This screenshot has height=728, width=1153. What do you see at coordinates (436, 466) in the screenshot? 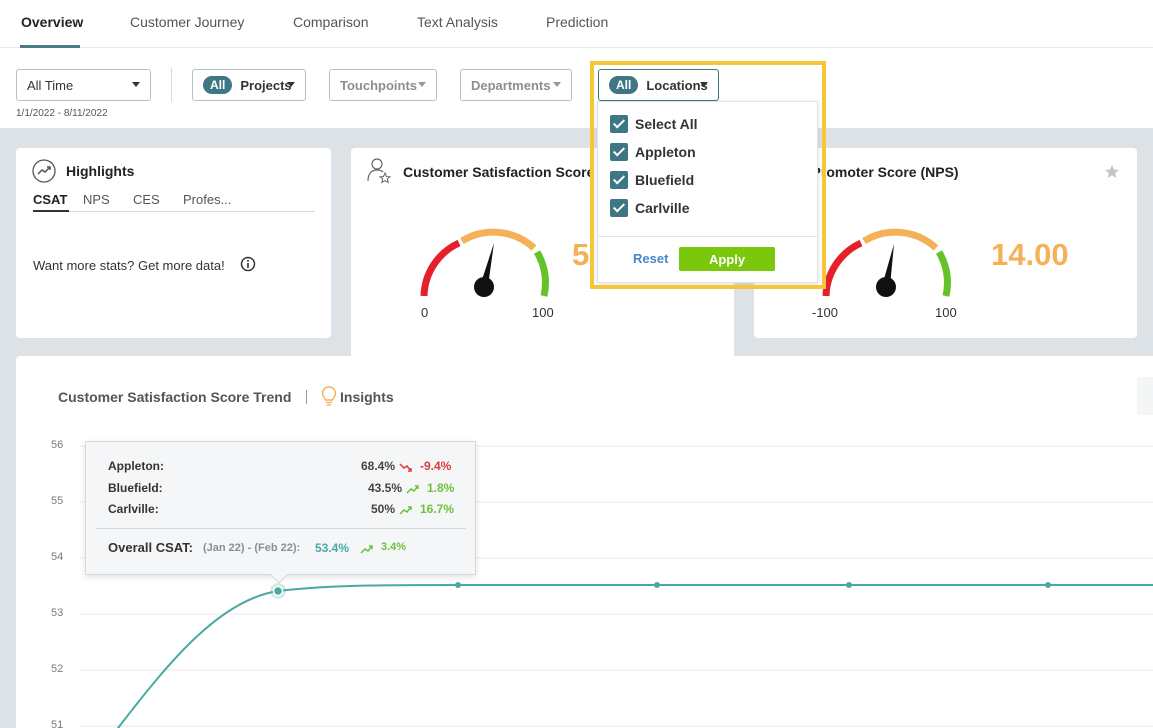
I see `tooltip-delta-appleton: -9.4%` at bounding box center [436, 466].